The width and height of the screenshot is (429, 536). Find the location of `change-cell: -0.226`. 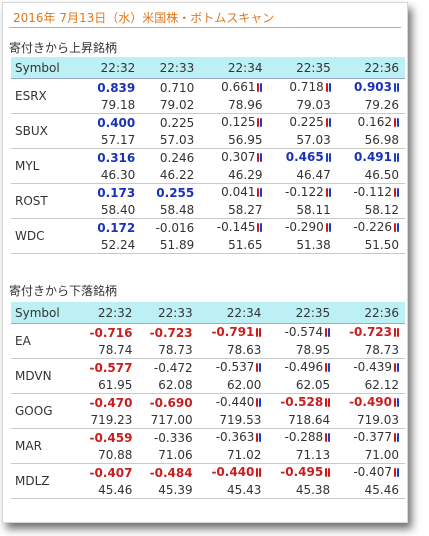

change-cell: -0.226 is located at coordinates (371, 228).